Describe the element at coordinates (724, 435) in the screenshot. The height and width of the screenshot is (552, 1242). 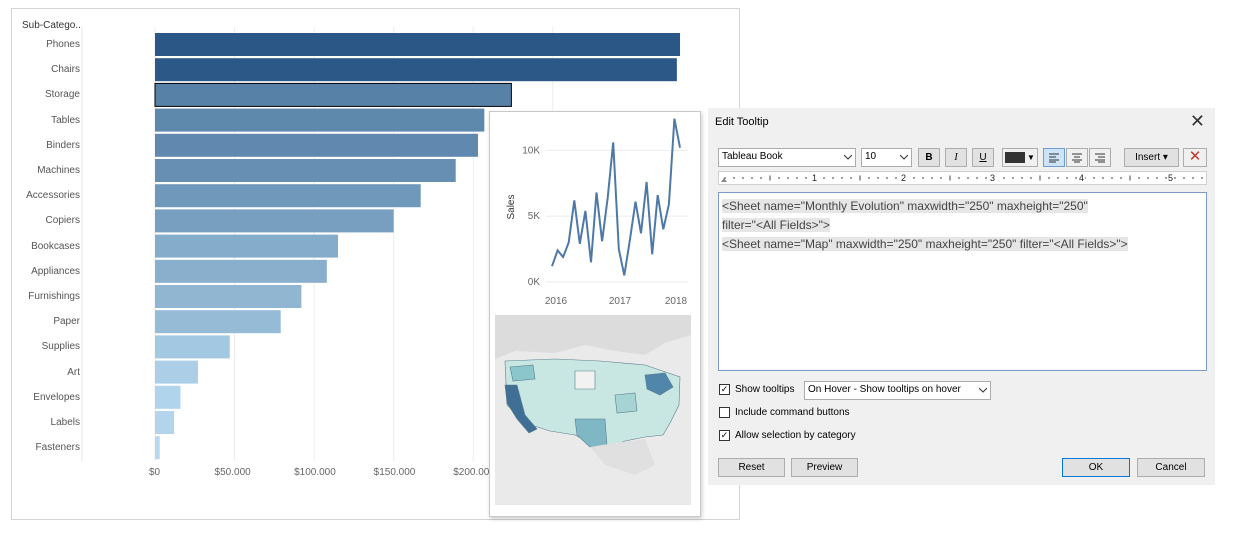
I see `allow-selection-checkbox: ✓` at that location.